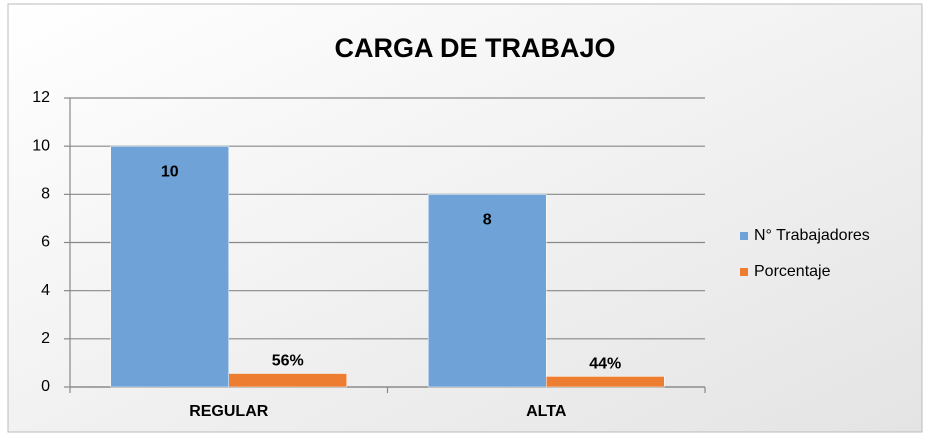 The height and width of the screenshot is (441, 930). Describe the element at coordinates (170, 171) in the screenshot. I see `data-label: 10` at that location.